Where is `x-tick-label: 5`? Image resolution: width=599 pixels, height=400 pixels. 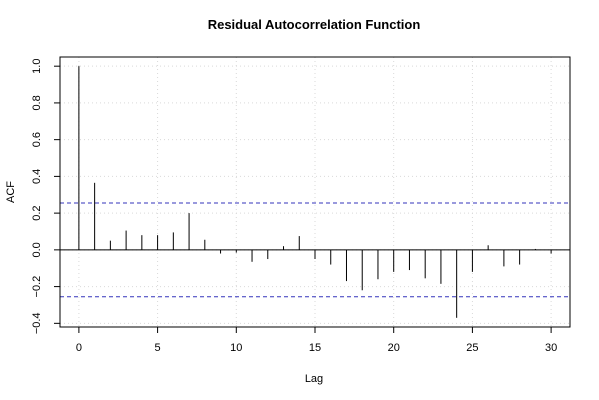 x-tick-label: 5 is located at coordinates (158, 348).